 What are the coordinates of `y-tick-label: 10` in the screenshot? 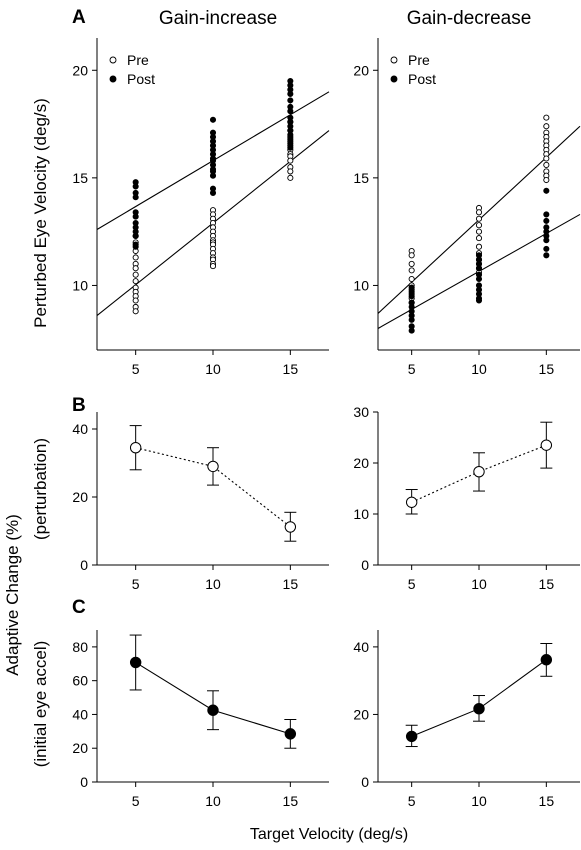 It's located at (80, 285).